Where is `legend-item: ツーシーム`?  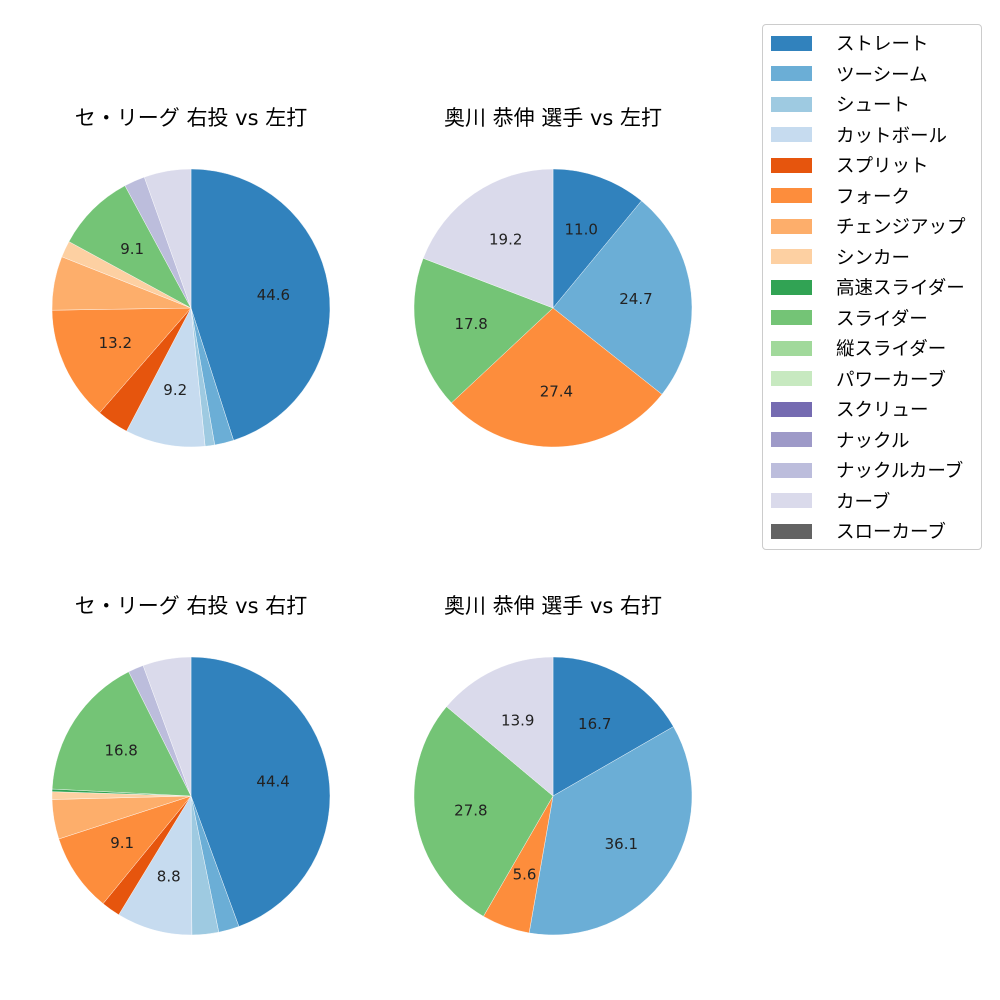
legend-item: ツーシーム is located at coordinates (849, 74).